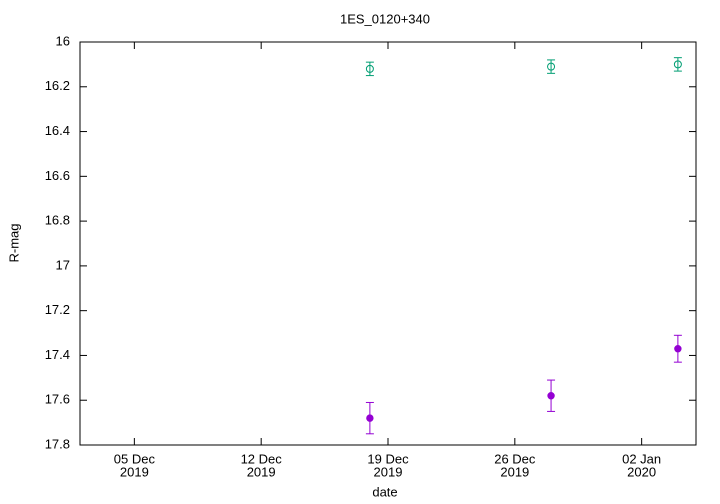 This screenshot has width=720, height=504. Describe the element at coordinates (57, 220) in the screenshot. I see `y-tick-label: 16.8` at that location.